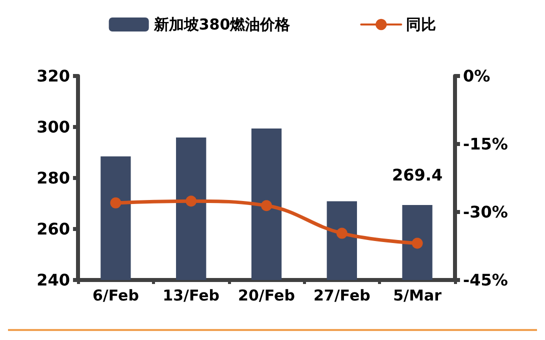  What do you see at coordinates (476, 76) in the screenshot?
I see `y2-tick-label: 0%` at bounding box center [476, 76].